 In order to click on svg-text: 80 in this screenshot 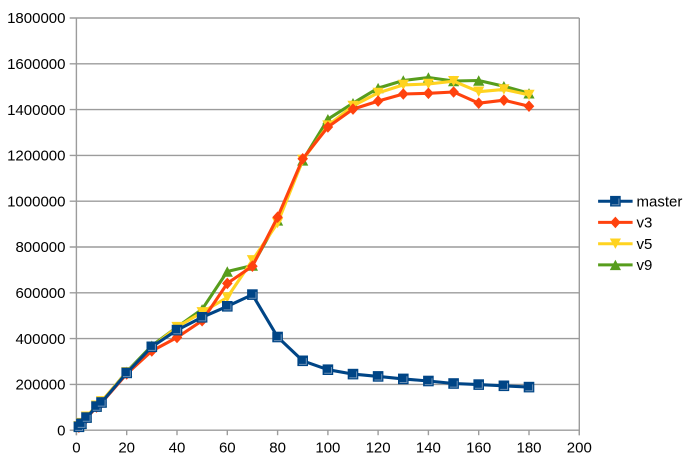, I will do `click(277, 448)`.